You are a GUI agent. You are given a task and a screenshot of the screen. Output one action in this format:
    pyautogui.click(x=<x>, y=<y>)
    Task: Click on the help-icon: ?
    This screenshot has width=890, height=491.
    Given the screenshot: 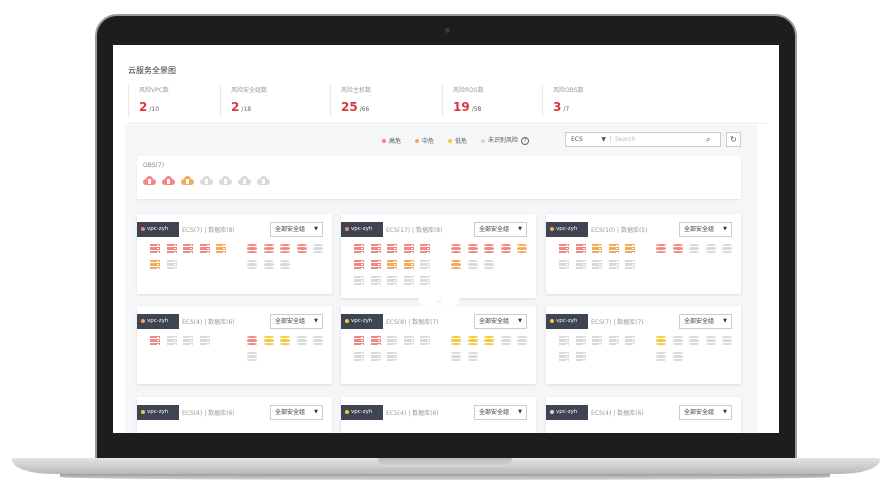 What is the action you would take?
    pyautogui.click(x=525, y=141)
    